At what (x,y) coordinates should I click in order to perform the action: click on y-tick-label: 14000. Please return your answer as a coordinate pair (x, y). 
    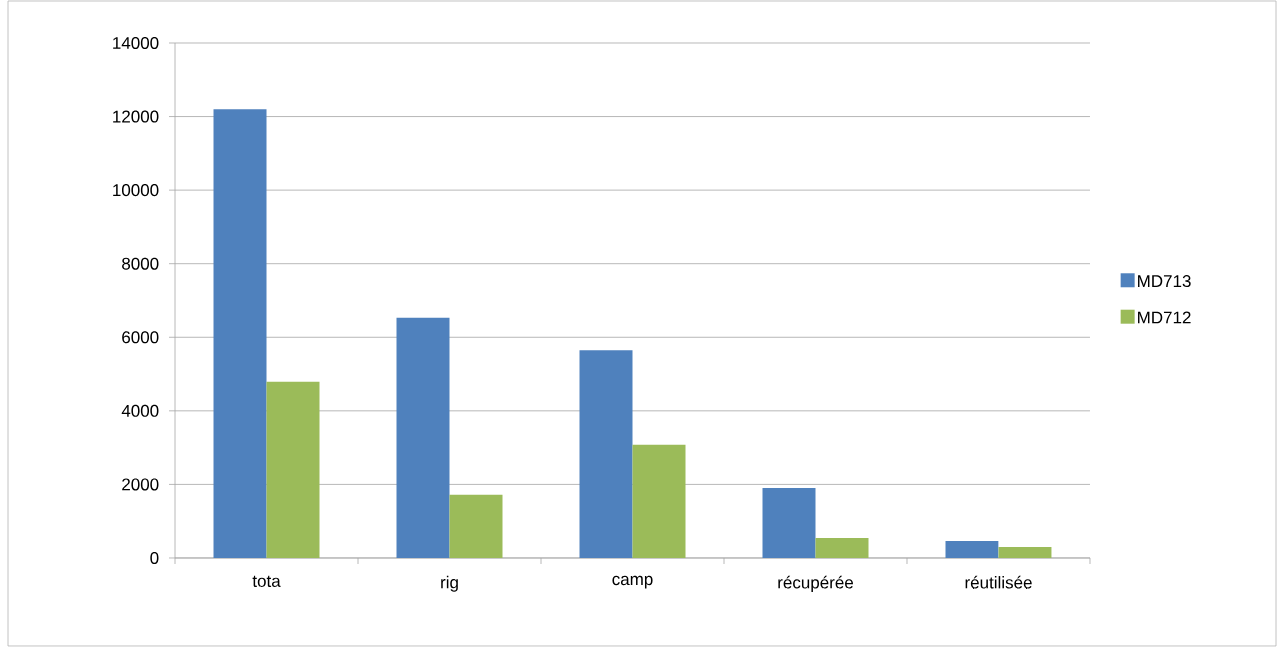
    Looking at the image, I should click on (136, 43).